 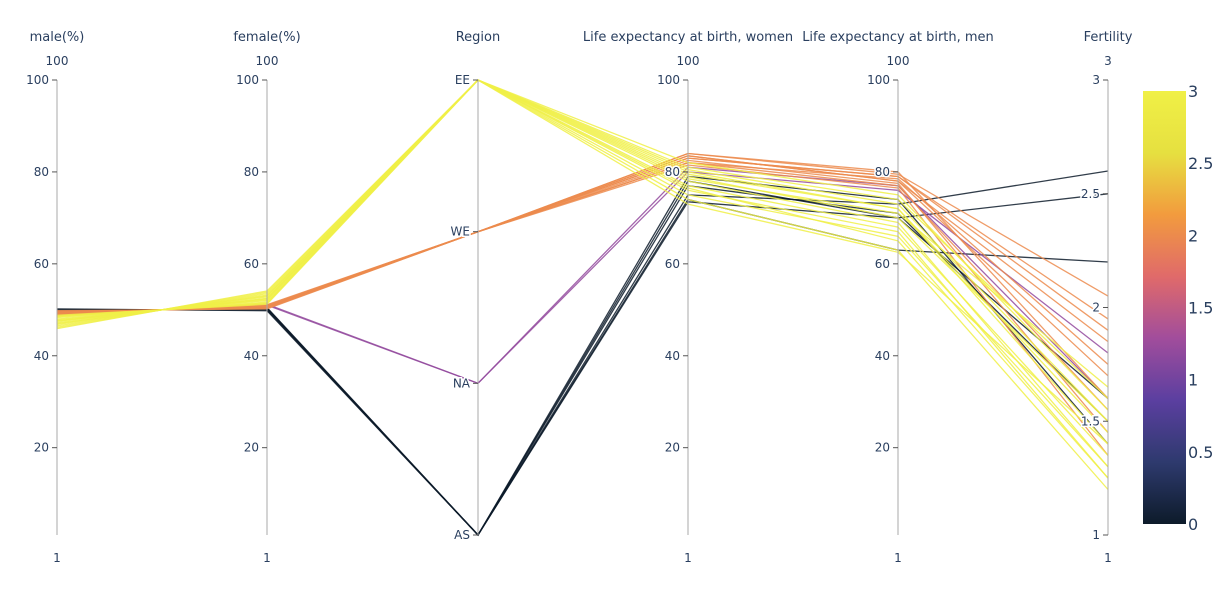 I want to click on colorbar-tick-label: 2, so click(x=1193, y=235).